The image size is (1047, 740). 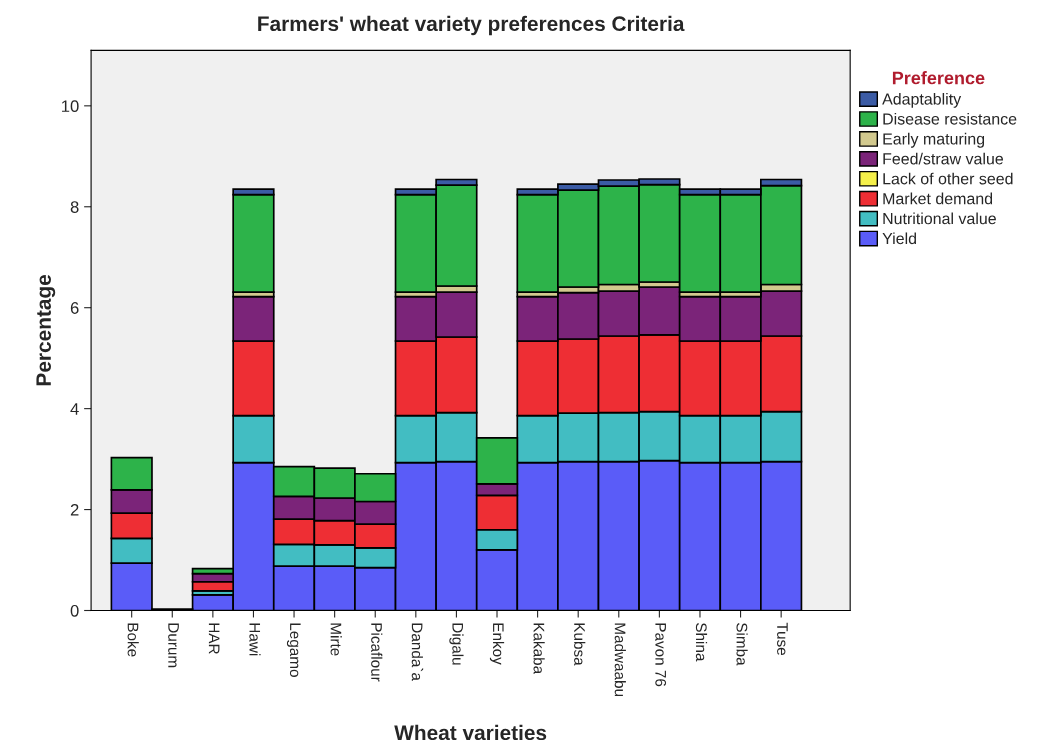 What do you see at coordinates (938, 198) in the screenshot?
I see `legend-label: Market demand` at bounding box center [938, 198].